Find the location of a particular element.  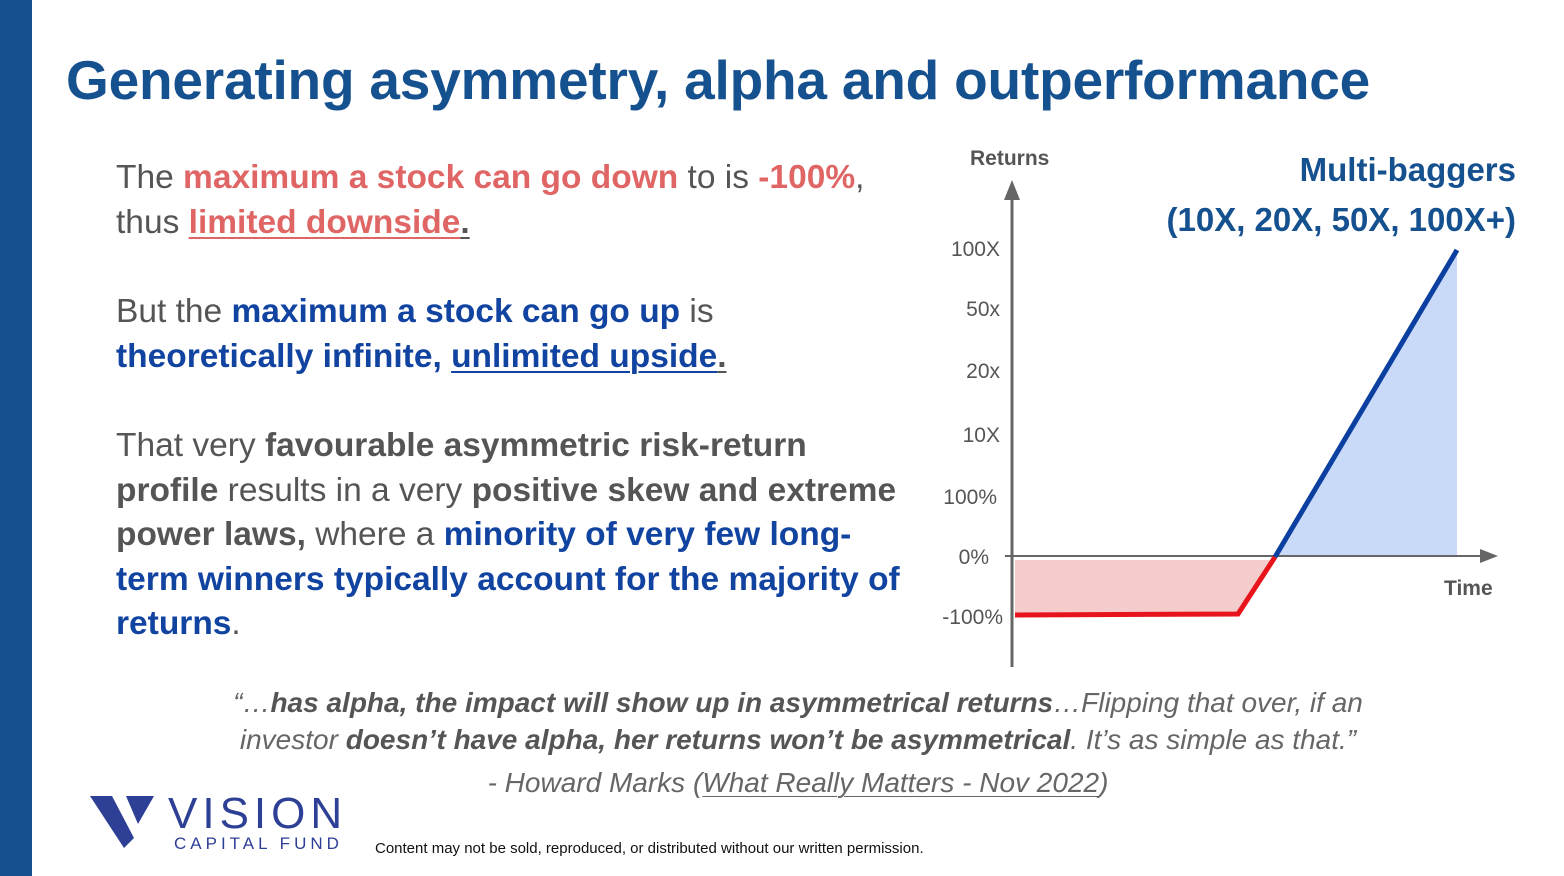

attribution-suffix: ) is located at coordinates (1104, 782).